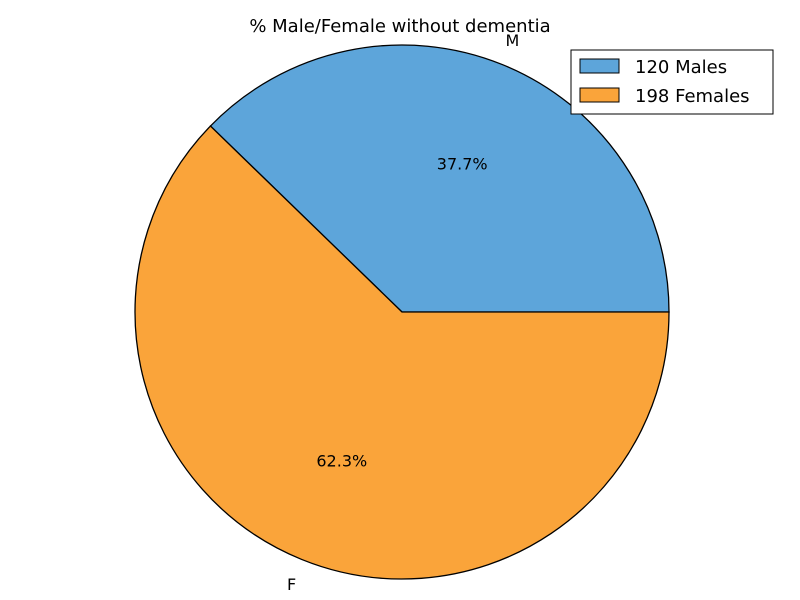  Describe the element at coordinates (681, 67) in the screenshot. I see `legend-label: 120 Males` at that location.